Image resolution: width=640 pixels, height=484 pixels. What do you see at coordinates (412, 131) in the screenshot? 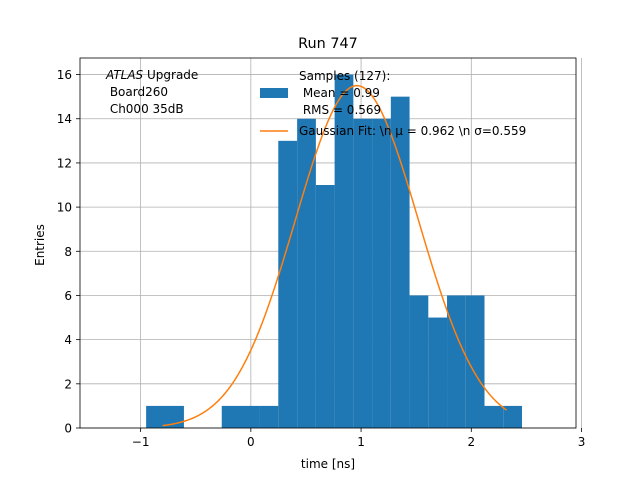
I see `legend-fit-label: Gaussian Fit: \n μ = 0.962 \n σ=0.559` at bounding box center [412, 131].